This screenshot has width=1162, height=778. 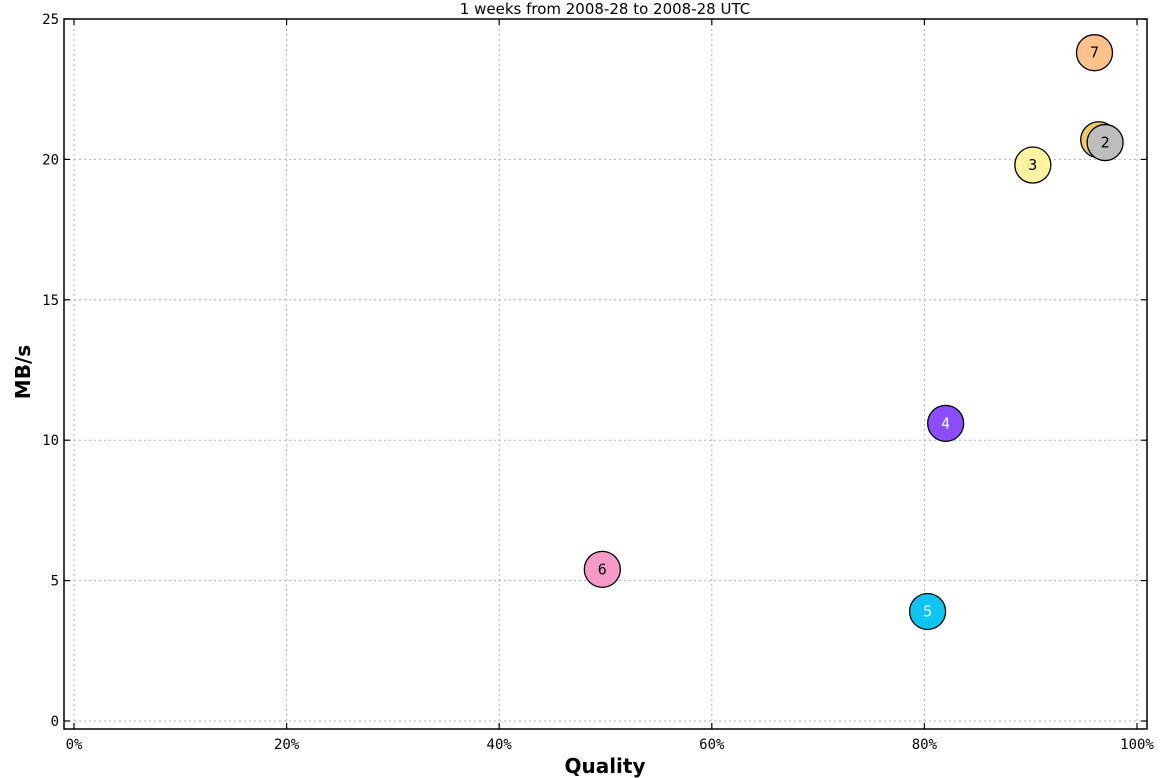 What do you see at coordinates (55, 582) in the screenshot?
I see `y-tick-label: 5` at bounding box center [55, 582].